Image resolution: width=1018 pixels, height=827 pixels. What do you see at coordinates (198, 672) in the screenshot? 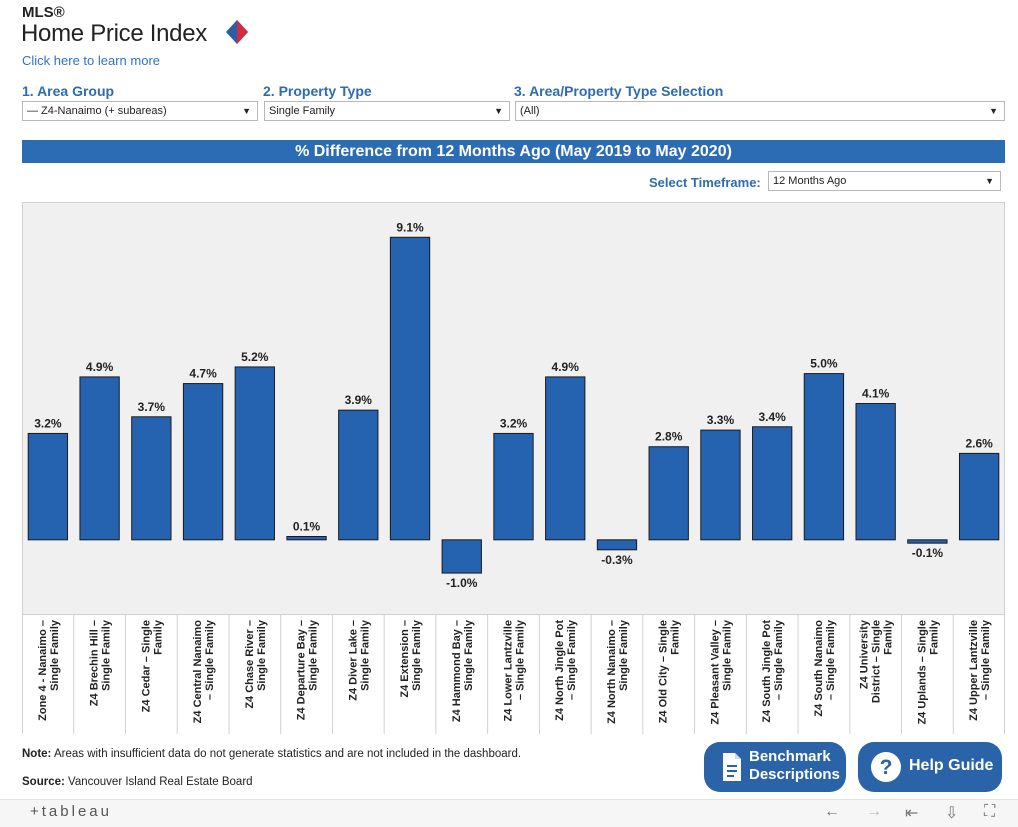
I see `x-tick-label-line: Z4 Central Nanaimo` at bounding box center [198, 672].